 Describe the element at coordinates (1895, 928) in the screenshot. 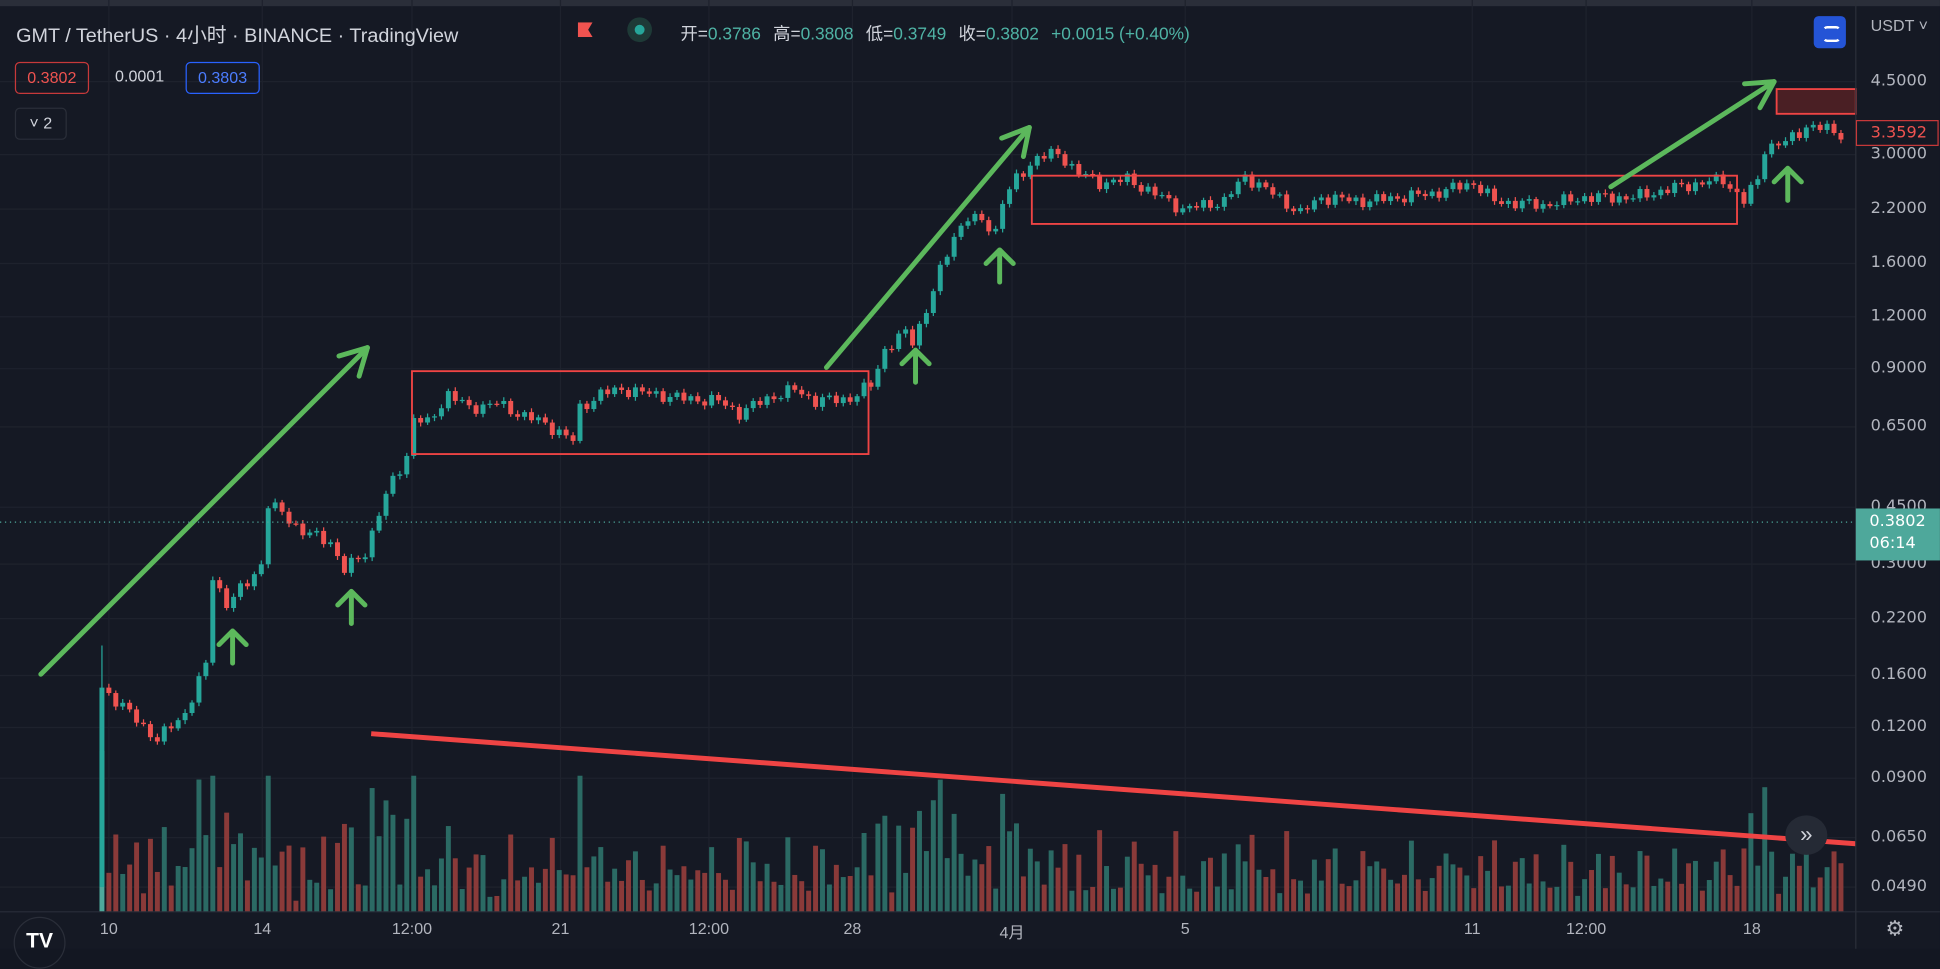

I see `gear-icon: ⚙` at that location.